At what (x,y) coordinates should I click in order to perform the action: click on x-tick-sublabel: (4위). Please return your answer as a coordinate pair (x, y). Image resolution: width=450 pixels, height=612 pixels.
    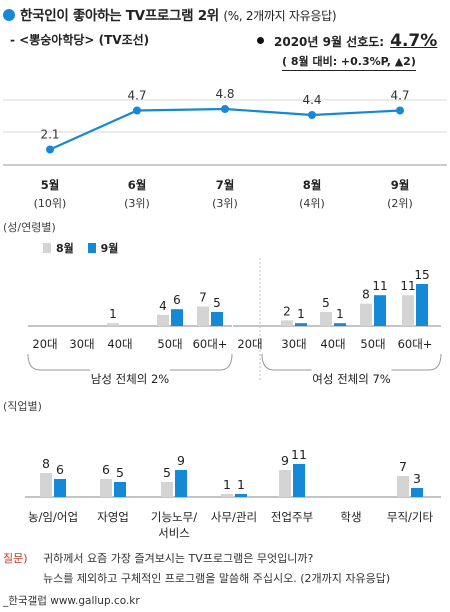
    Looking at the image, I should click on (312, 203).